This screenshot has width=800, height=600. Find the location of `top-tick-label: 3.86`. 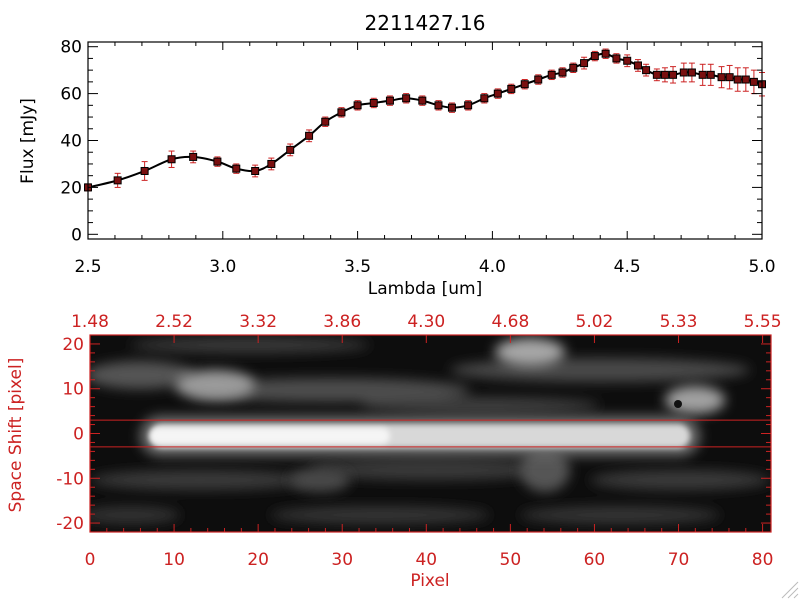

top-tick-label: 3.86 is located at coordinates (342, 322).